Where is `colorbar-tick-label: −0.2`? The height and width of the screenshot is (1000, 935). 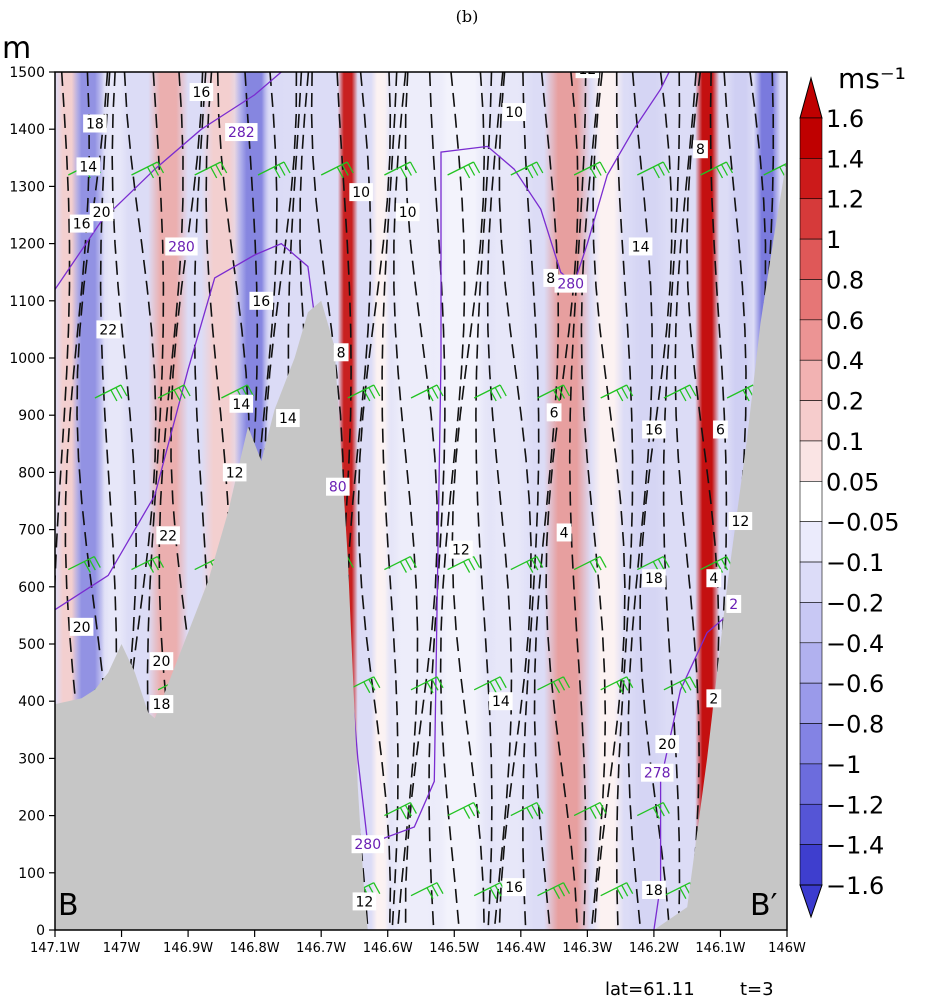 colorbar-tick-label: −0.2 is located at coordinates (855, 603).